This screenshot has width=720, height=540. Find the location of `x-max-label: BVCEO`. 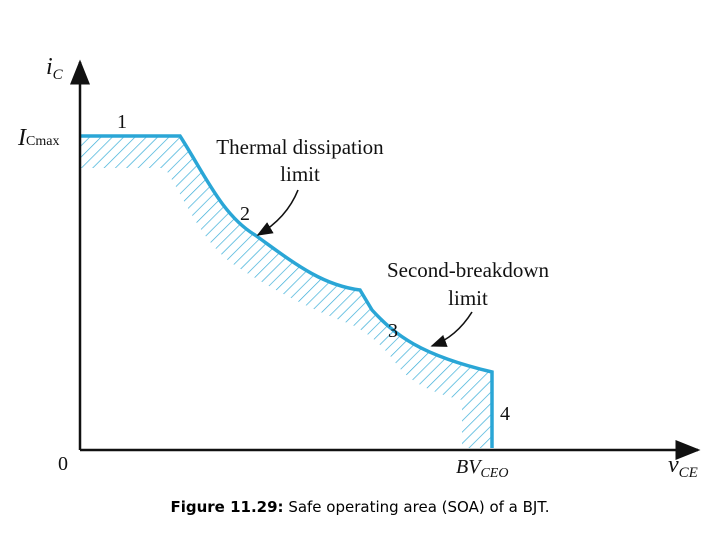

x-max-label: BVCEO is located at coordinates (482, 468).